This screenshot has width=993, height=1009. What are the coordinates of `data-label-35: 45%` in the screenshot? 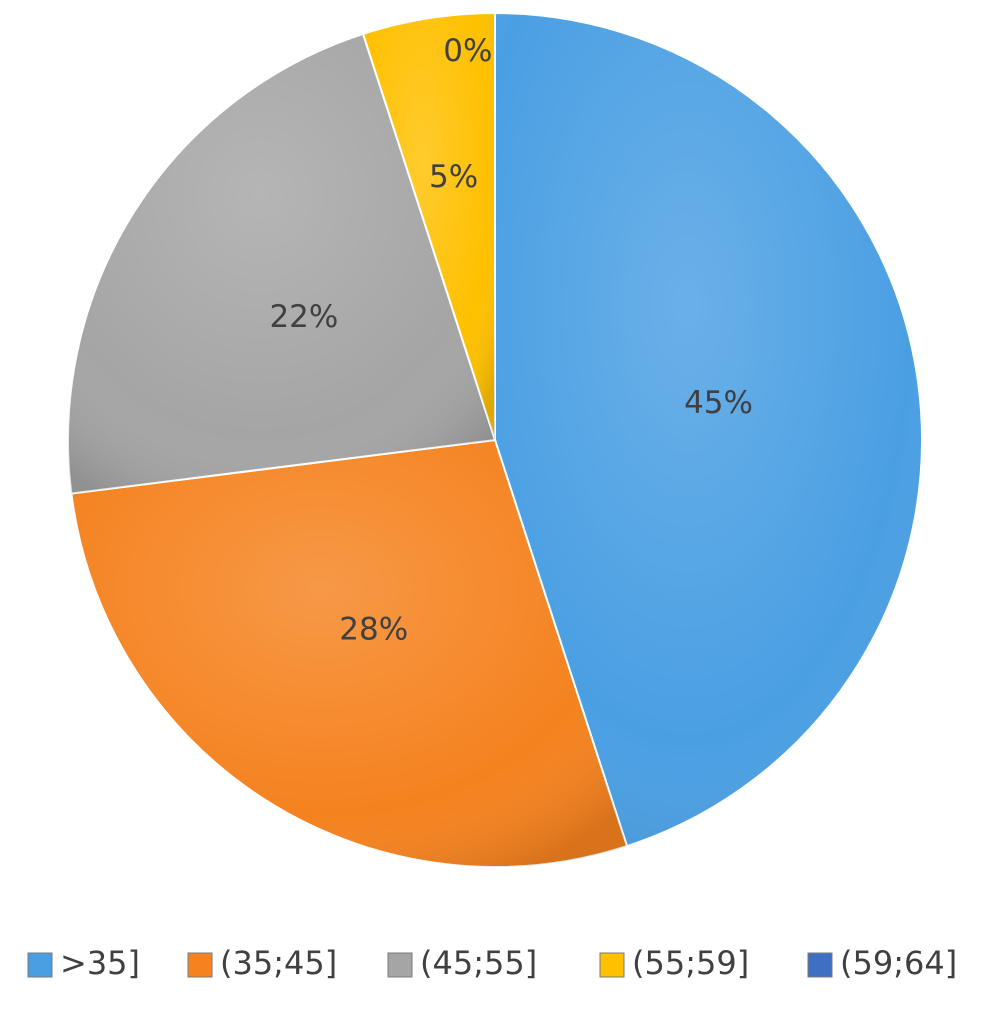 It's located at (718, 403).